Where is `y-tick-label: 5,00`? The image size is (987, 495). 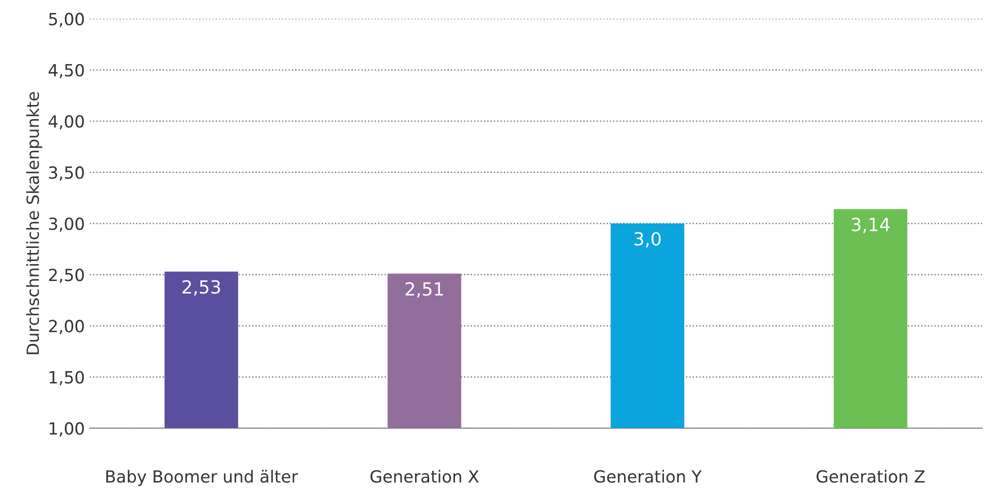 y-tick-label: 5,00 is located at coordinates (66, 20).